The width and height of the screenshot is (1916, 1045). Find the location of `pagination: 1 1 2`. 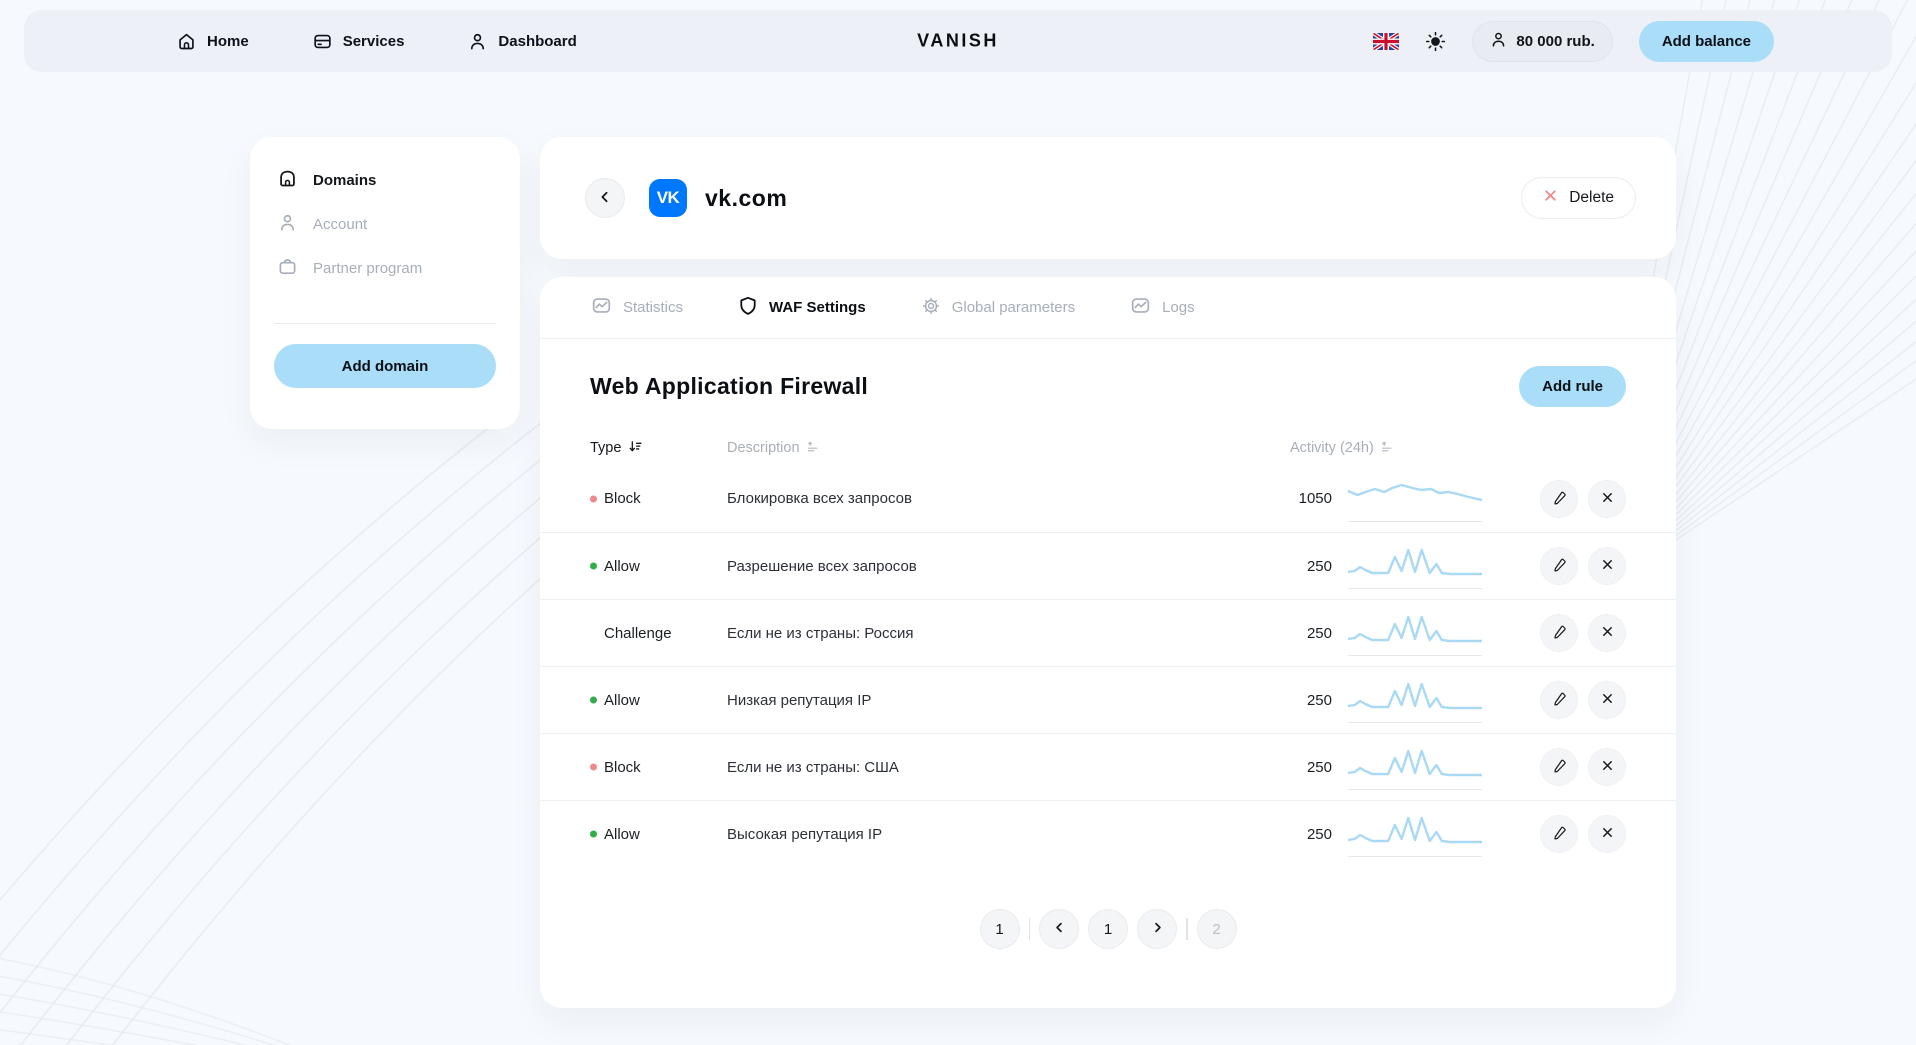

pagination: 1 1 2 is located at coordinates (1108, 929).